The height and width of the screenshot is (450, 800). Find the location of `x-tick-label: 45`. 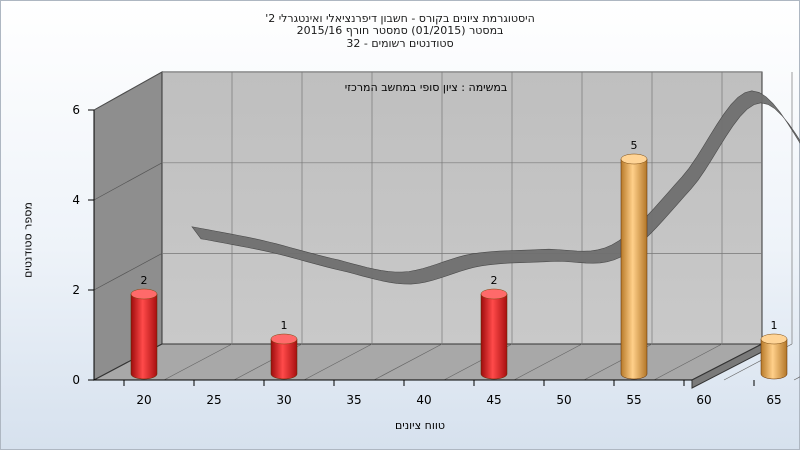

x-tick-label: 45 is located at coordinates (493, 400).